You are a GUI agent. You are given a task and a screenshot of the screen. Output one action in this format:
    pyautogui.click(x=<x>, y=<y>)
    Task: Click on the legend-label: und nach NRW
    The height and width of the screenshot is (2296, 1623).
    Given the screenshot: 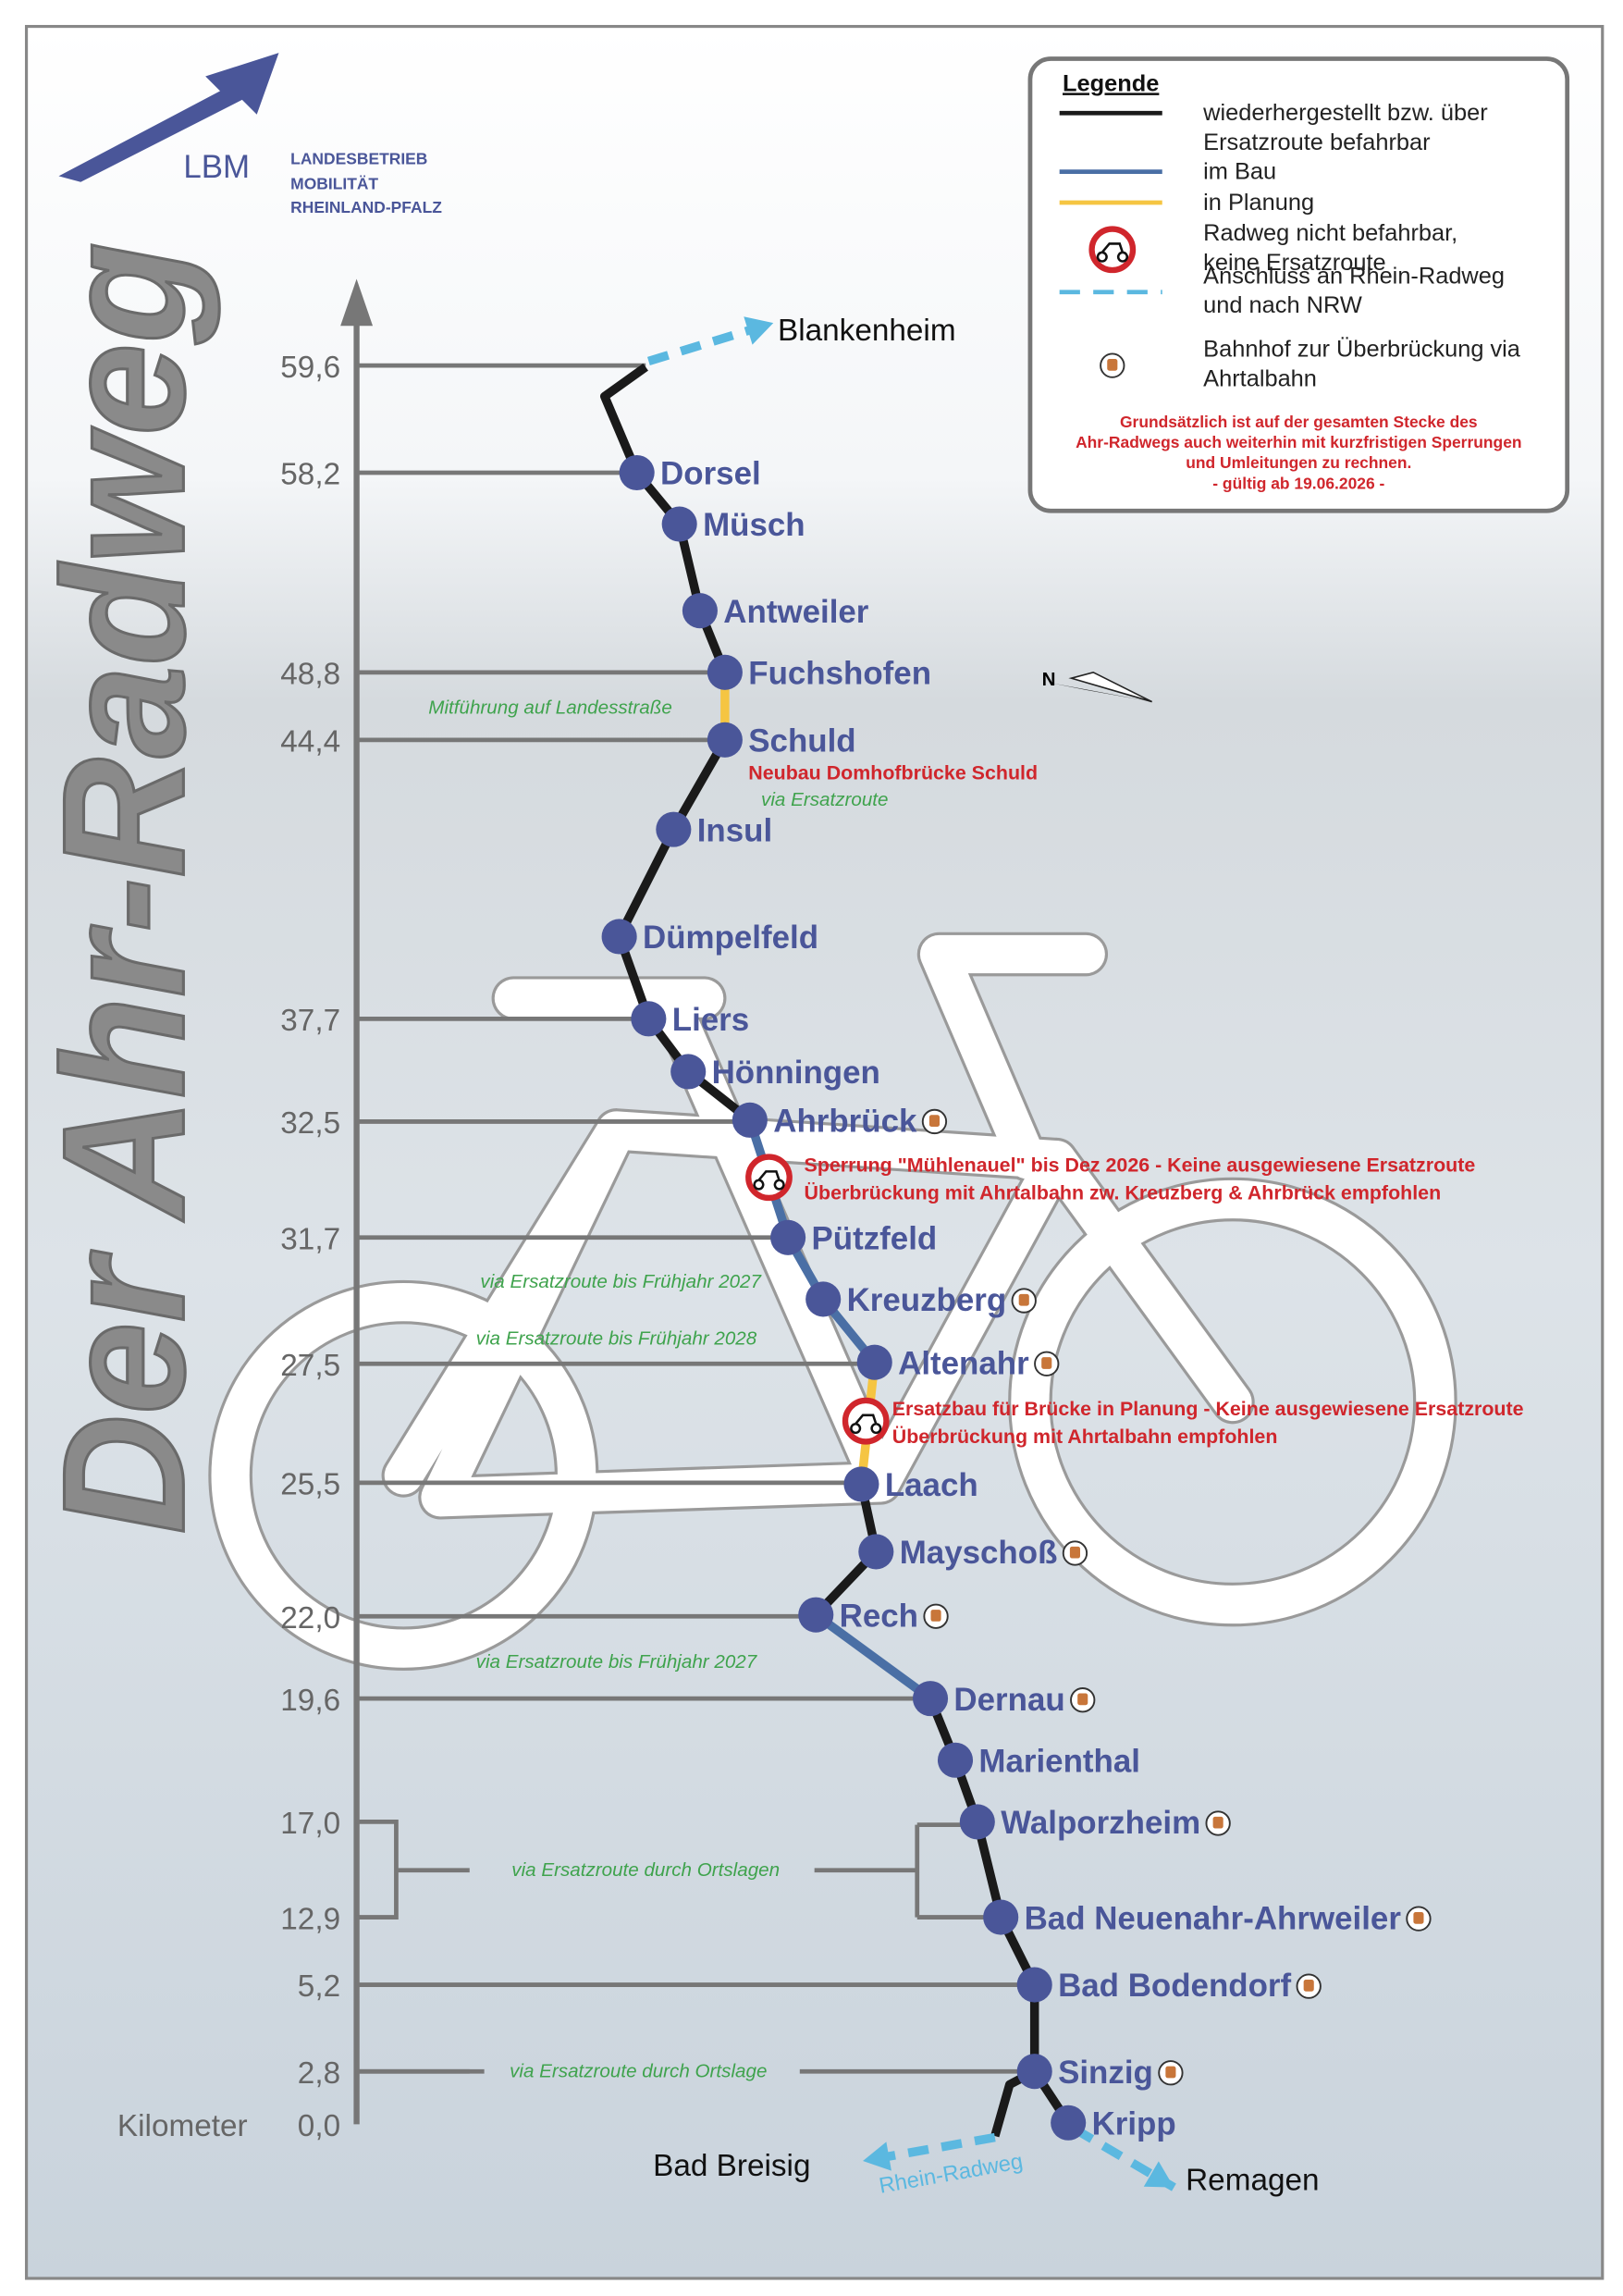 What is the action you would take?
    pyautogui.click(x=1282, y=305)
    